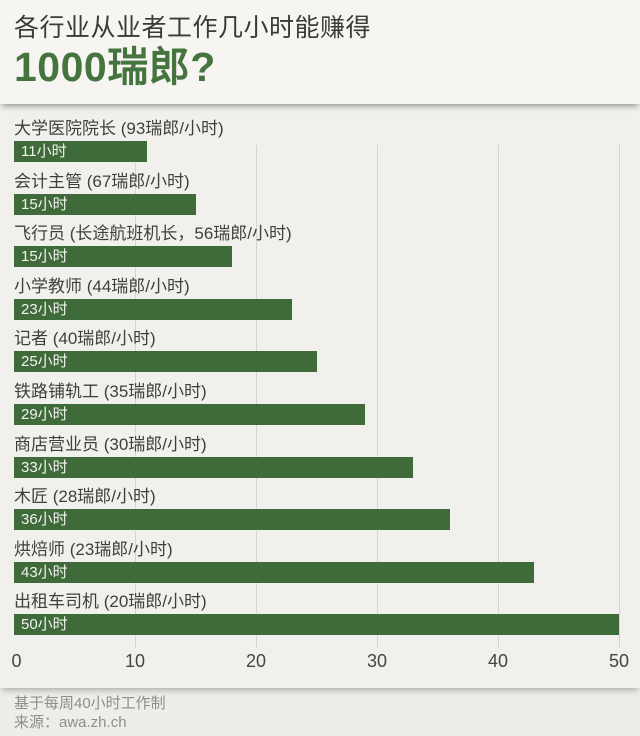  I want to click on chart-row: 大学医院院长 (93瑞郎/小时) 11小时, so click(320, 144).